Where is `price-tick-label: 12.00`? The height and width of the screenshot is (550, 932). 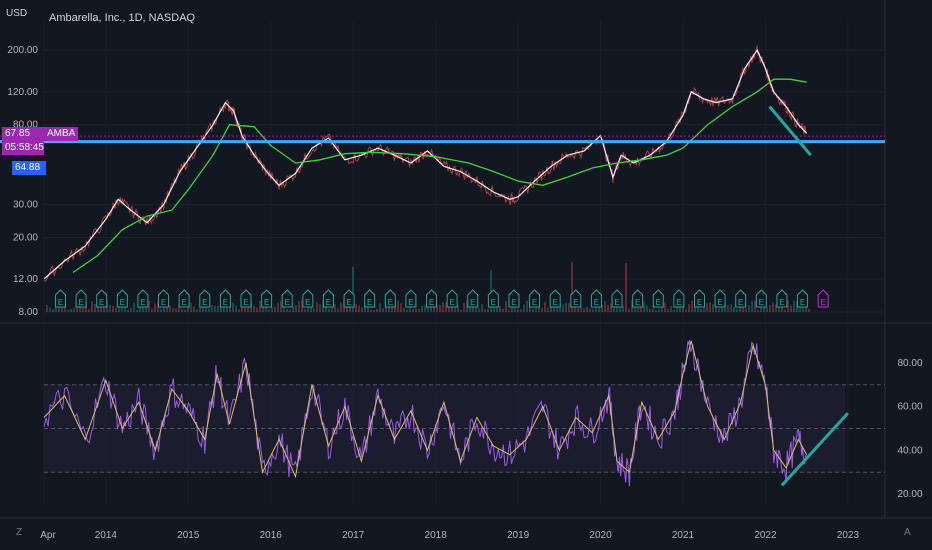
price-tick-label: 12.00 is located at coordinates (25, 279).